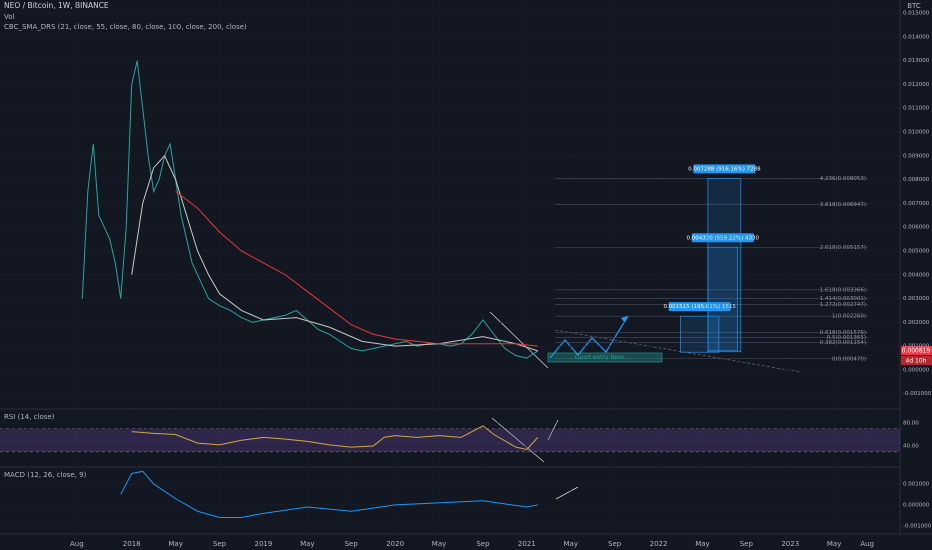 The width and height of the screenshot is (932, 550). I want to click on y-tick-label: 0.004000, so click(916, 275).